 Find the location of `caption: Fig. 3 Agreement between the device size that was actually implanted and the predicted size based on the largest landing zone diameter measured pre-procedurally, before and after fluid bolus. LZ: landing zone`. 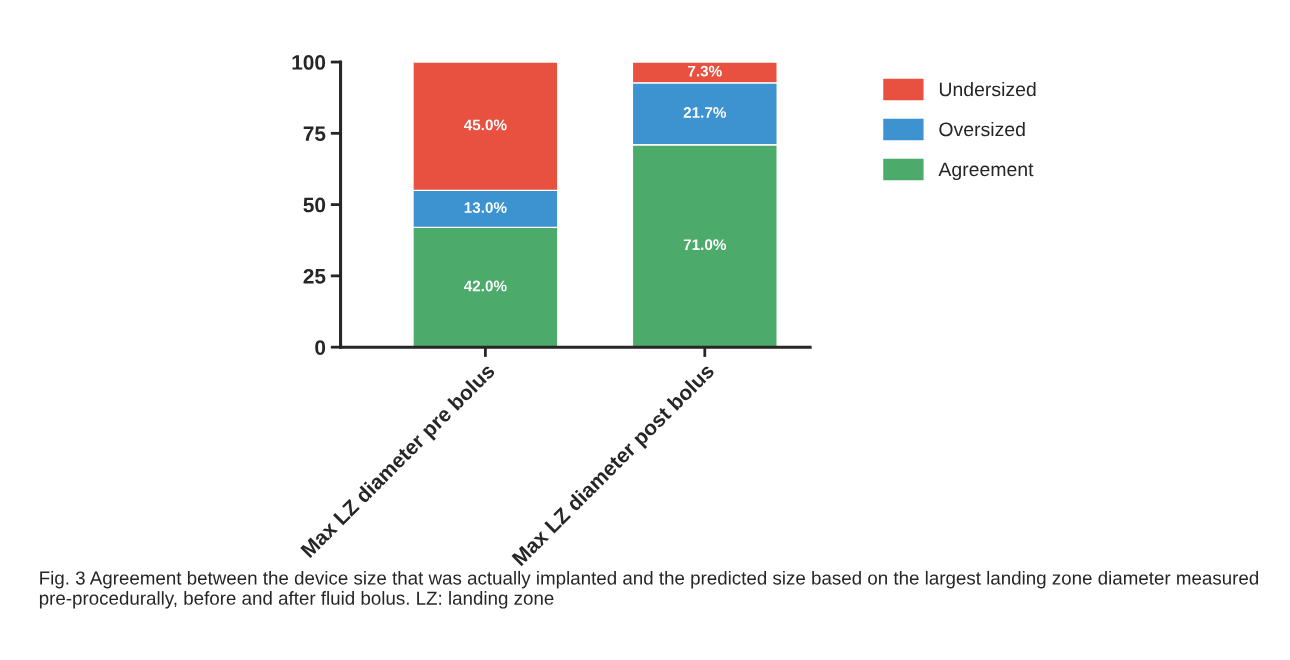

caption: Fig. 3 Agreement between the device size that was actually implanted and the predicted size based on the largest landing zone diameter measured pre-procedurally, before and after fluid bolus. LZ: landing zone is located at coordinates (649, 589).